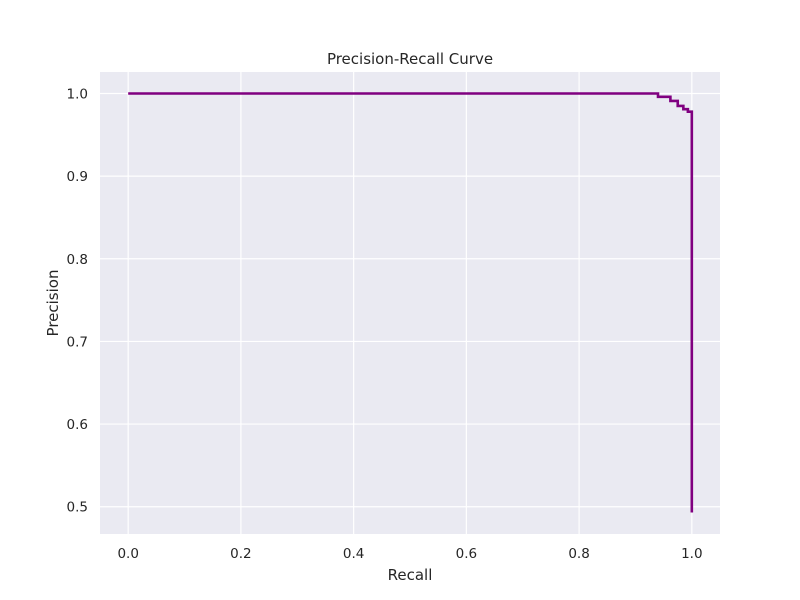 This screenshot has width=800, height=600. Describe the element at coordinates (77, 342) in the screenshot. I see `y-tick-label: 0.7` at that location.